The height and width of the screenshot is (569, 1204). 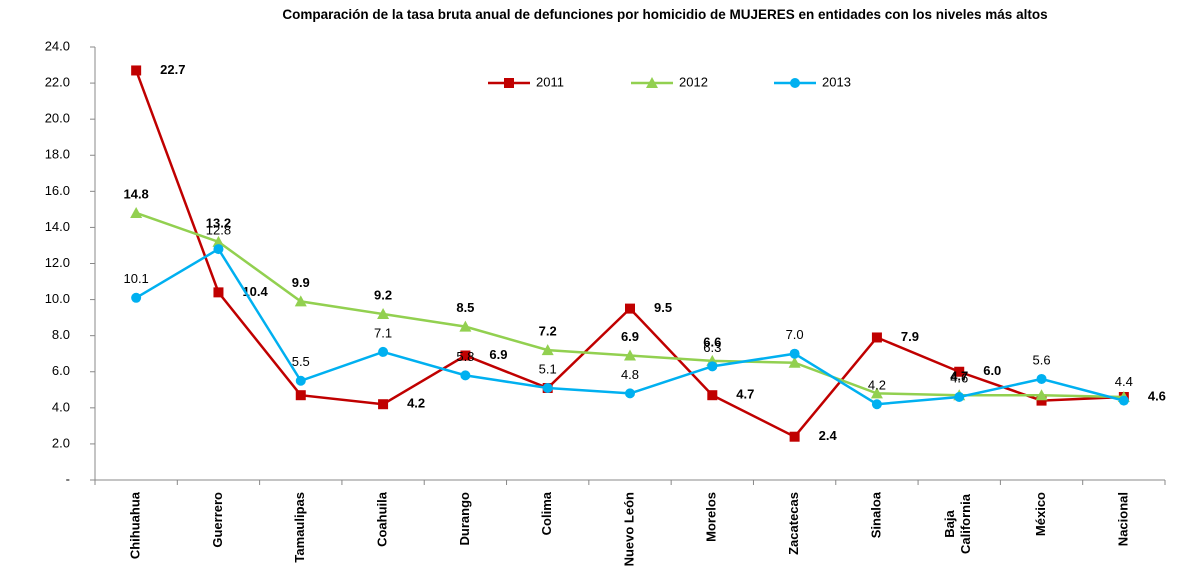 What do you see at coordinates (910, 336) in the screenshot?
I see `data-label: 7.9` at bounding box center [910, 336].